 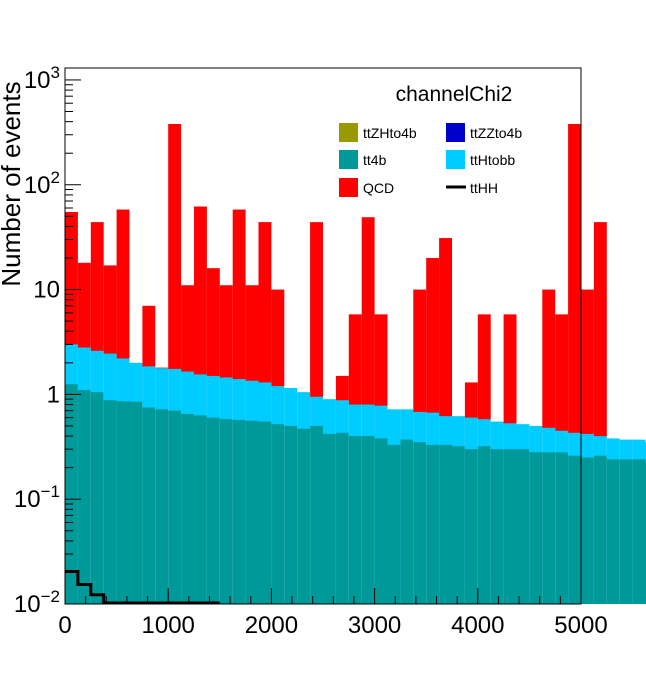 I want to click on legend-label: ttHtobb, so click(x=492, y=160).